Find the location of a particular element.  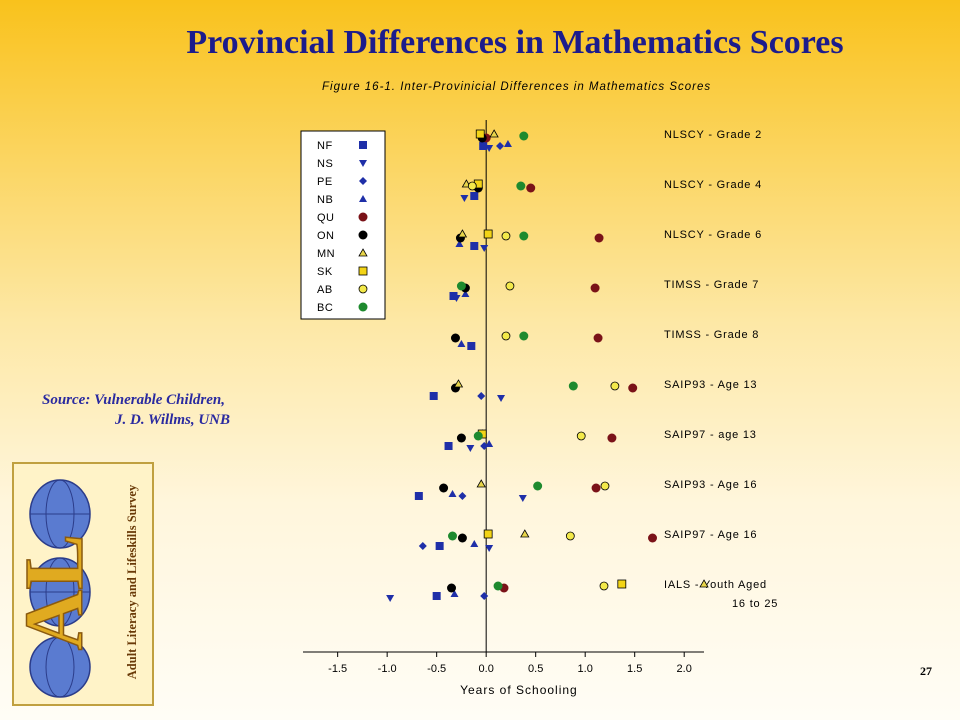

x-tick-label: 2.0 is located at coordinates (684, 669).